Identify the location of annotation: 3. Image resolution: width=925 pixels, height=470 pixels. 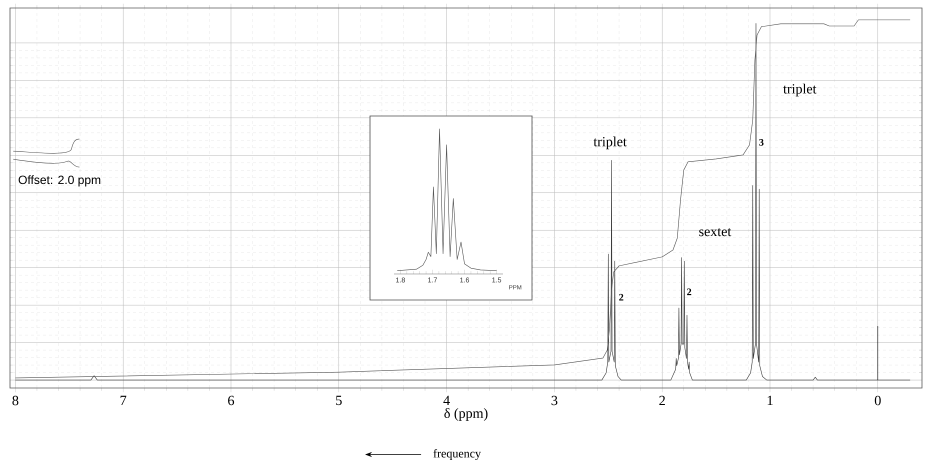
(761, 142).